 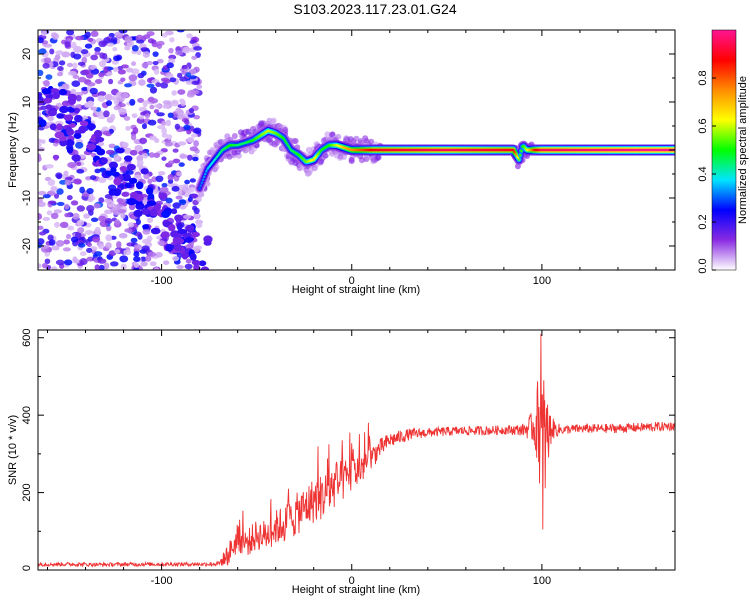 What do you see at coordinates (724, 150) in the screenshot?
I see `colorbar-gradient` at bounding box center [724, 150].